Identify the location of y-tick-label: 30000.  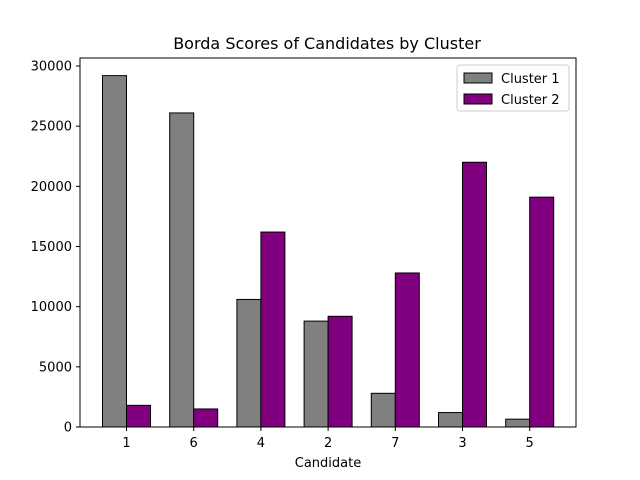
(51, 67).